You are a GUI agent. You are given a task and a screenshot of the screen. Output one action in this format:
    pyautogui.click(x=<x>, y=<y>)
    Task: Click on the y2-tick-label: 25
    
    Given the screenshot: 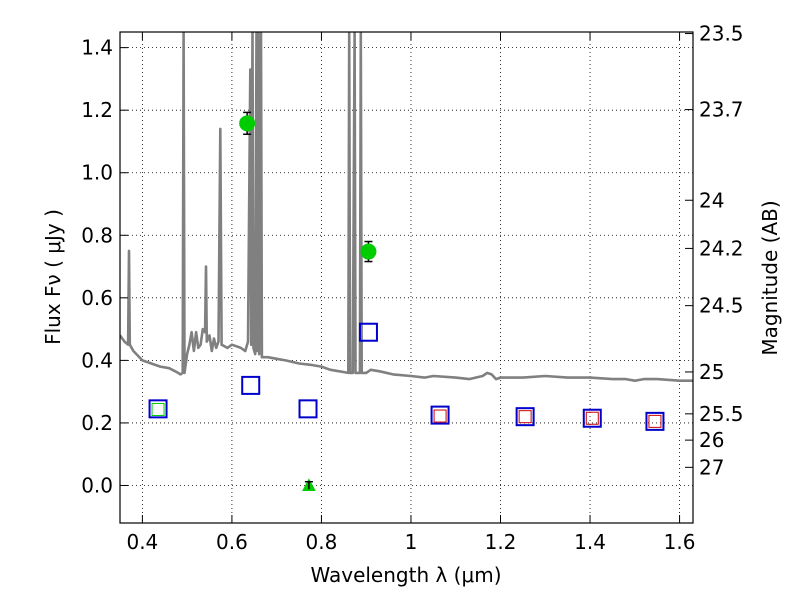 What is the action you would take?
    pyautogui.click(x=711, y=372)
    